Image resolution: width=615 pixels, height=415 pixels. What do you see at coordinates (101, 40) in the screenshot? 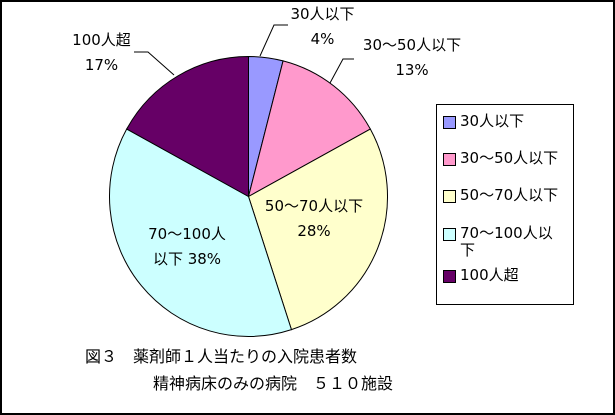
I see `slice-callout-label: 100人超` at bounding box center [101, 40].